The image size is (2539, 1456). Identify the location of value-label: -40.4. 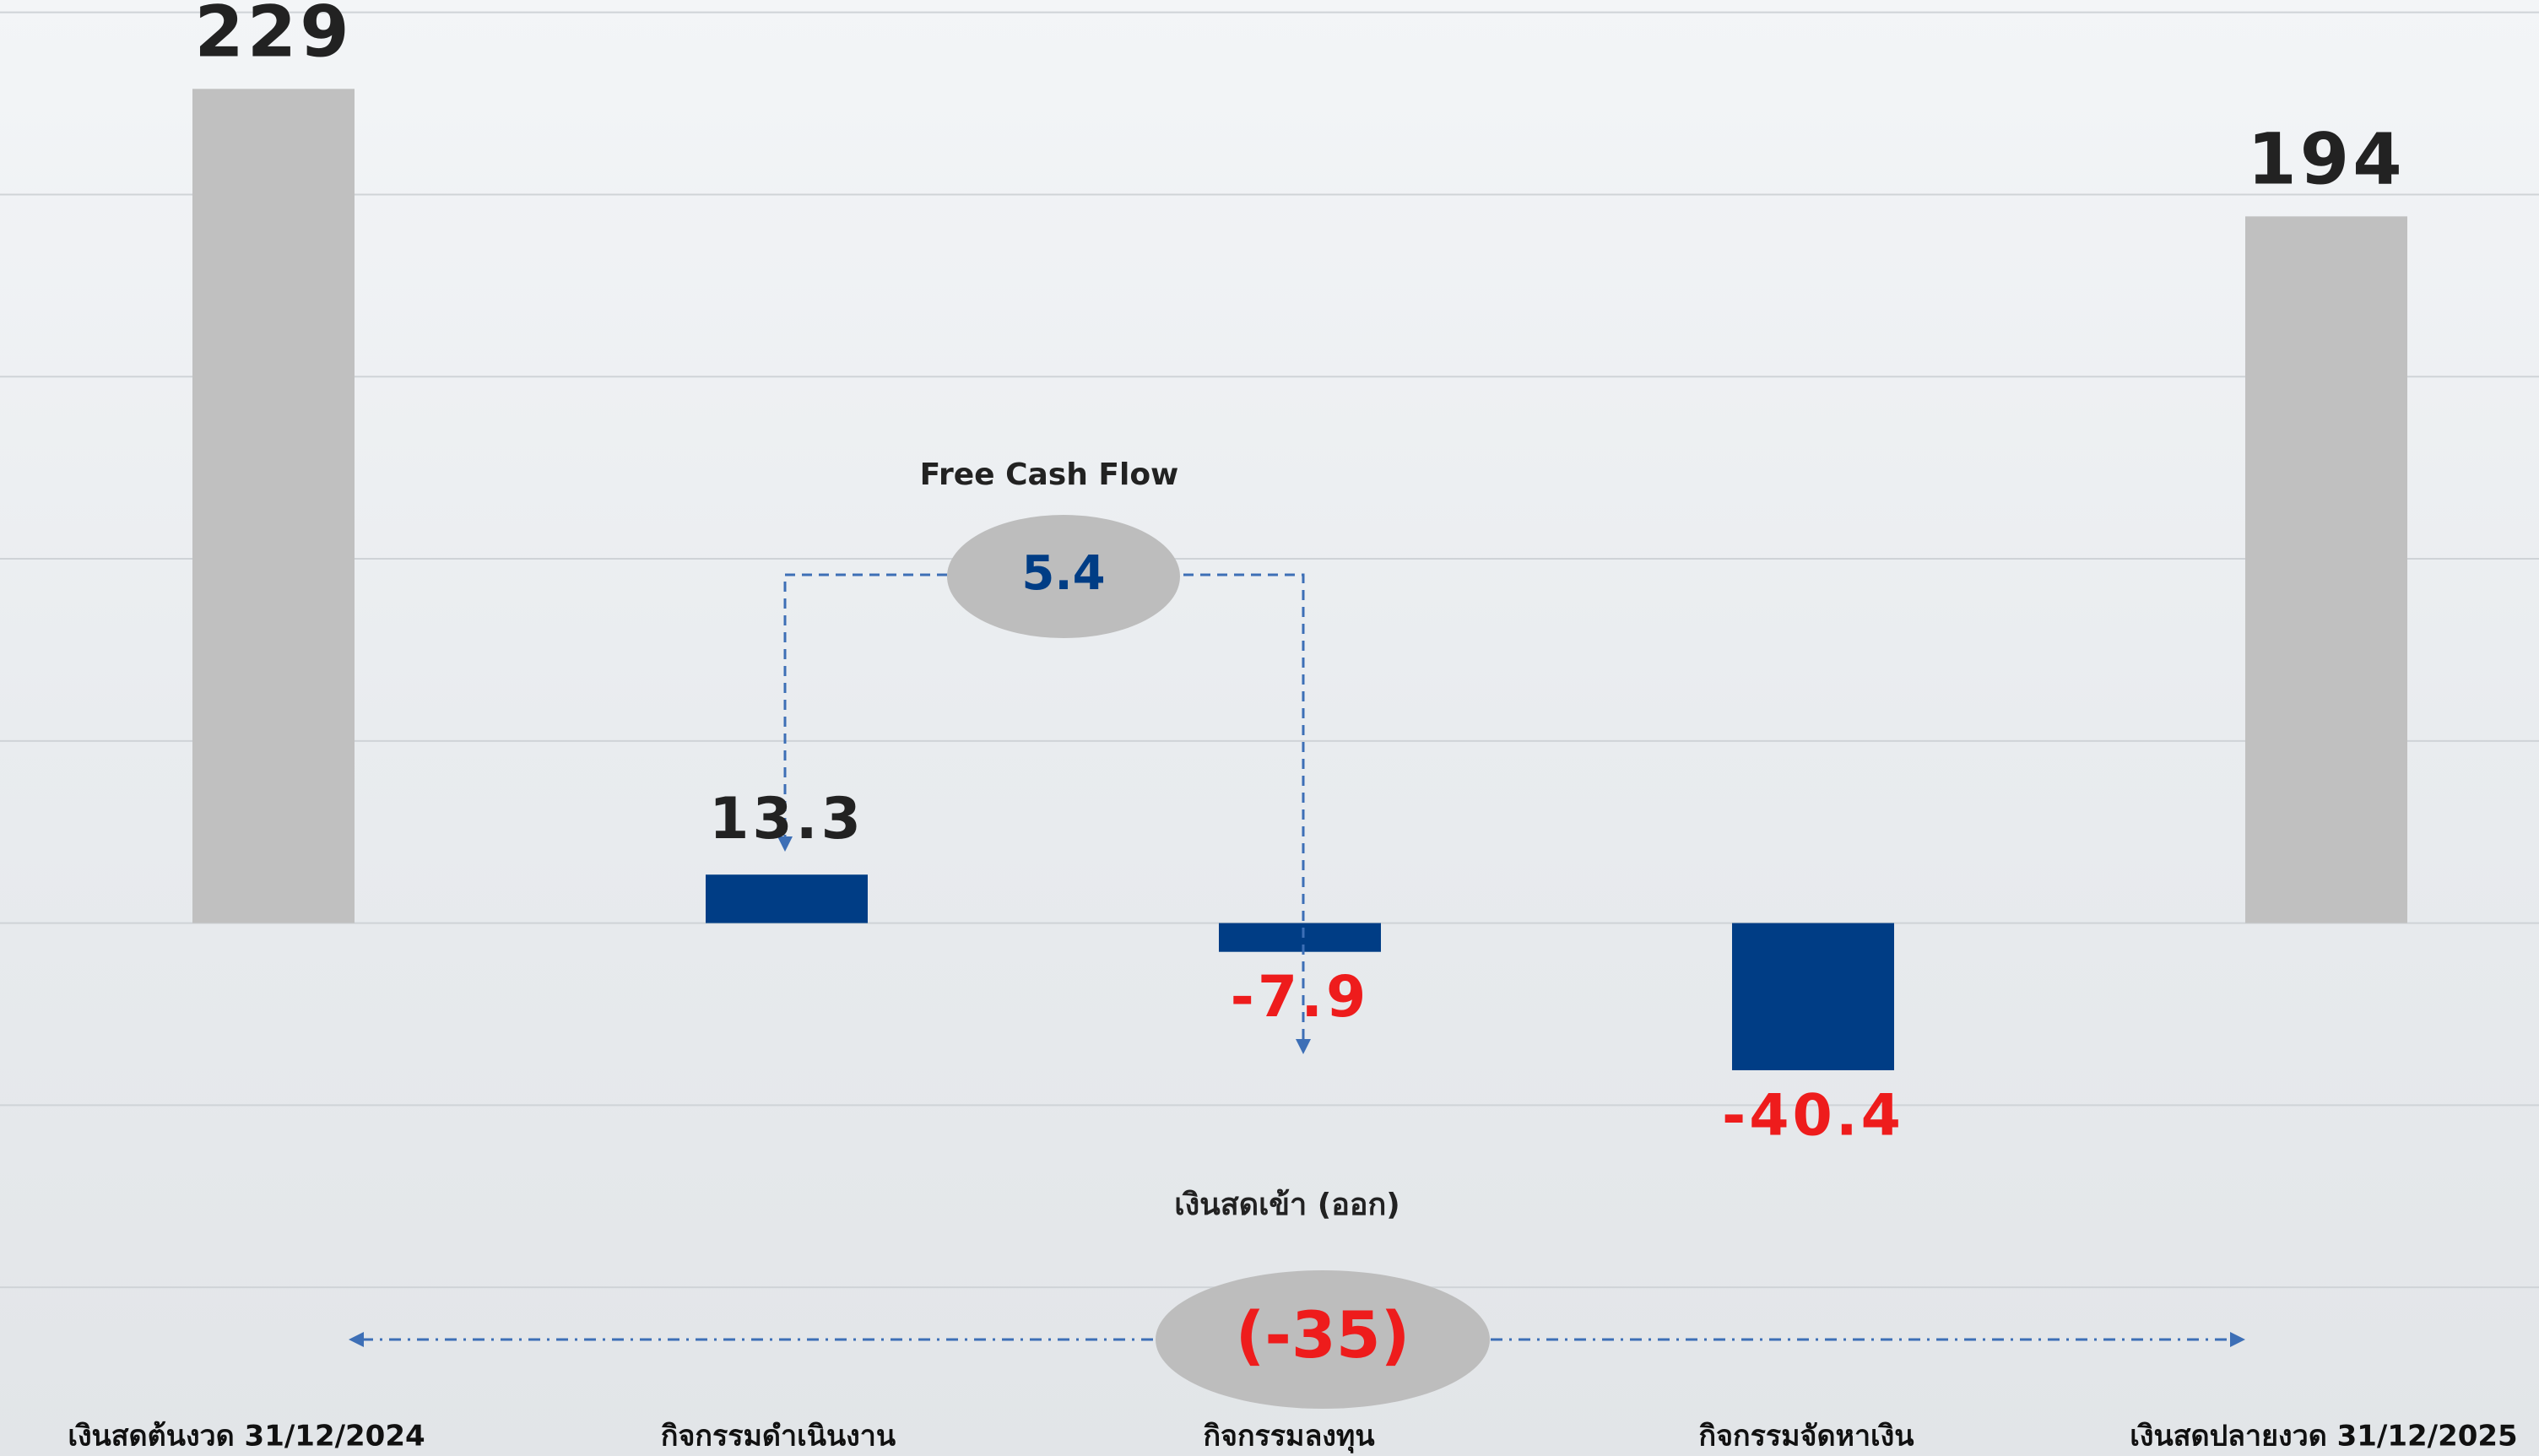
(1813, 1116).